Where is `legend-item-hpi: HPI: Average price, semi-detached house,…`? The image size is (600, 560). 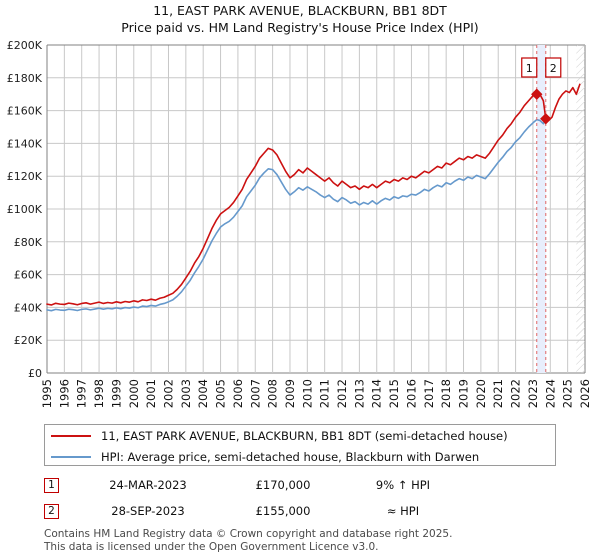
legend-item-hpi: HPI: Average price, semi-detached house,… is located at coordinates (300, 456).